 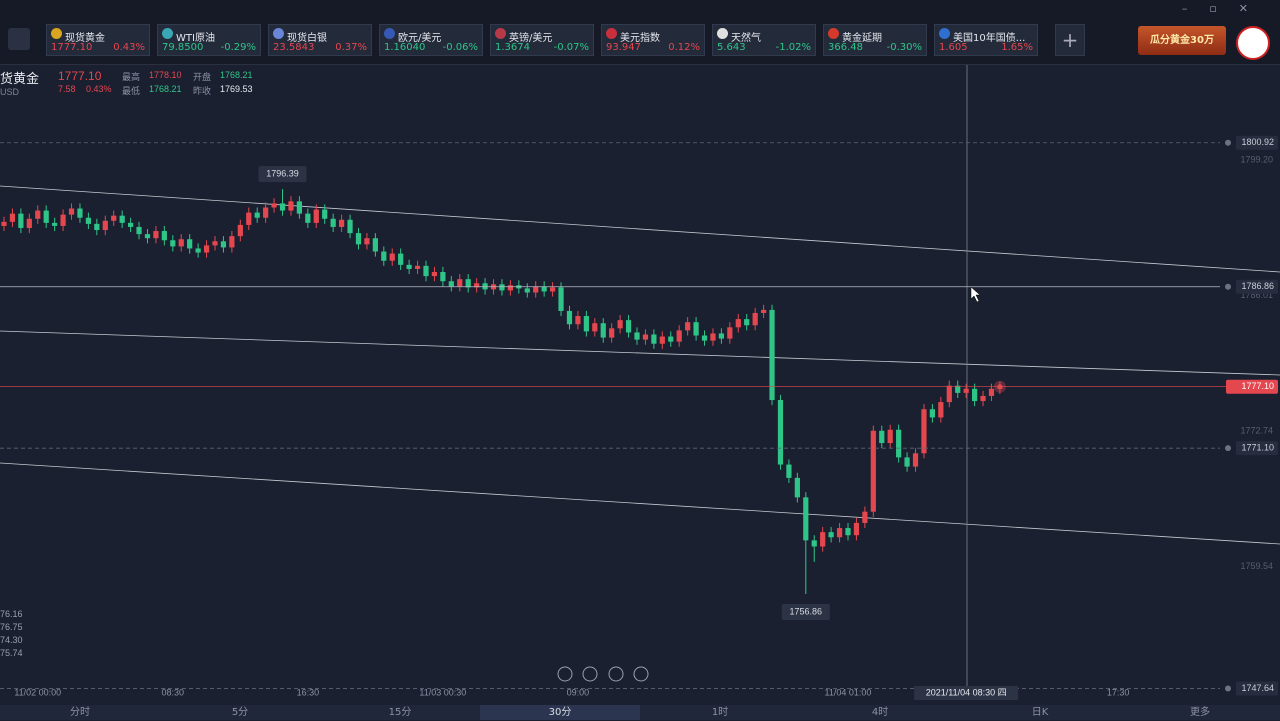 I want to click on ticker-name: 天然气, so click(x=746, y=38).